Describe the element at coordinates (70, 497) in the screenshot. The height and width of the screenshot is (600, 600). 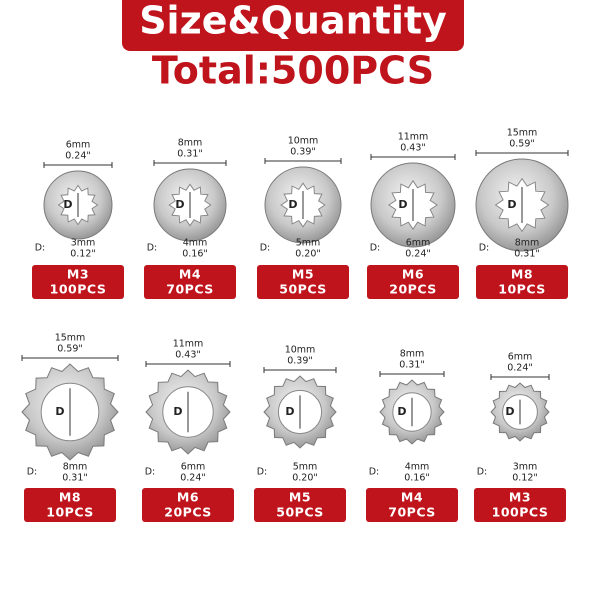
I see `size-label: M8` at that location.